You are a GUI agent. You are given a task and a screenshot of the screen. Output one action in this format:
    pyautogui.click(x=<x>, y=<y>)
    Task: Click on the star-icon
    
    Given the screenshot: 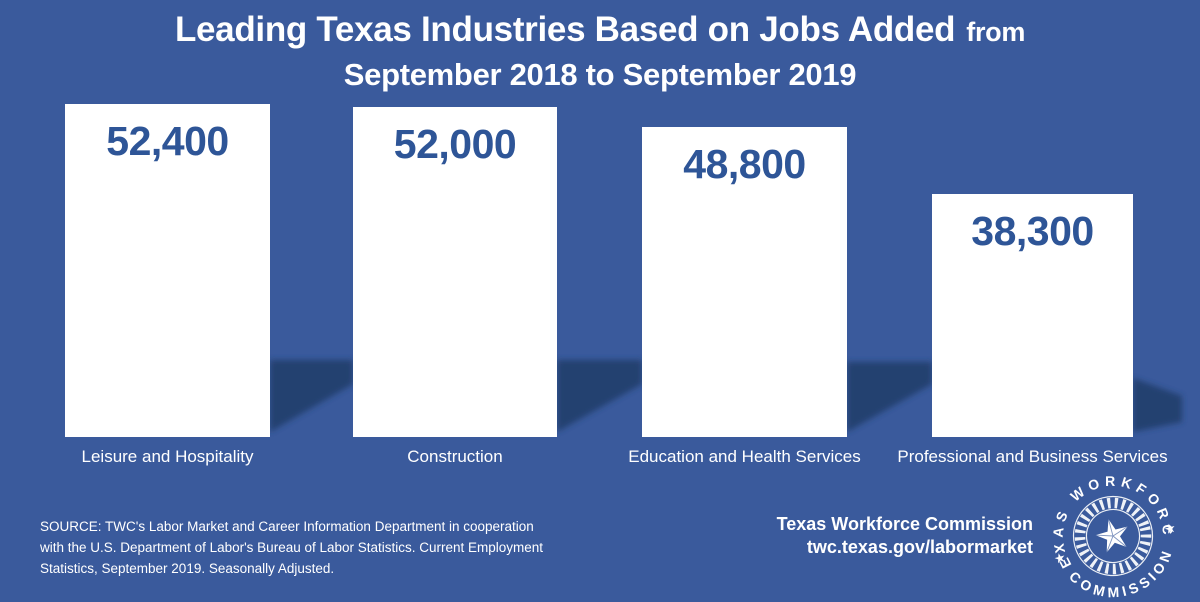 What is the action you would take?
    pyautogui.click(x=1111, y=535)
    